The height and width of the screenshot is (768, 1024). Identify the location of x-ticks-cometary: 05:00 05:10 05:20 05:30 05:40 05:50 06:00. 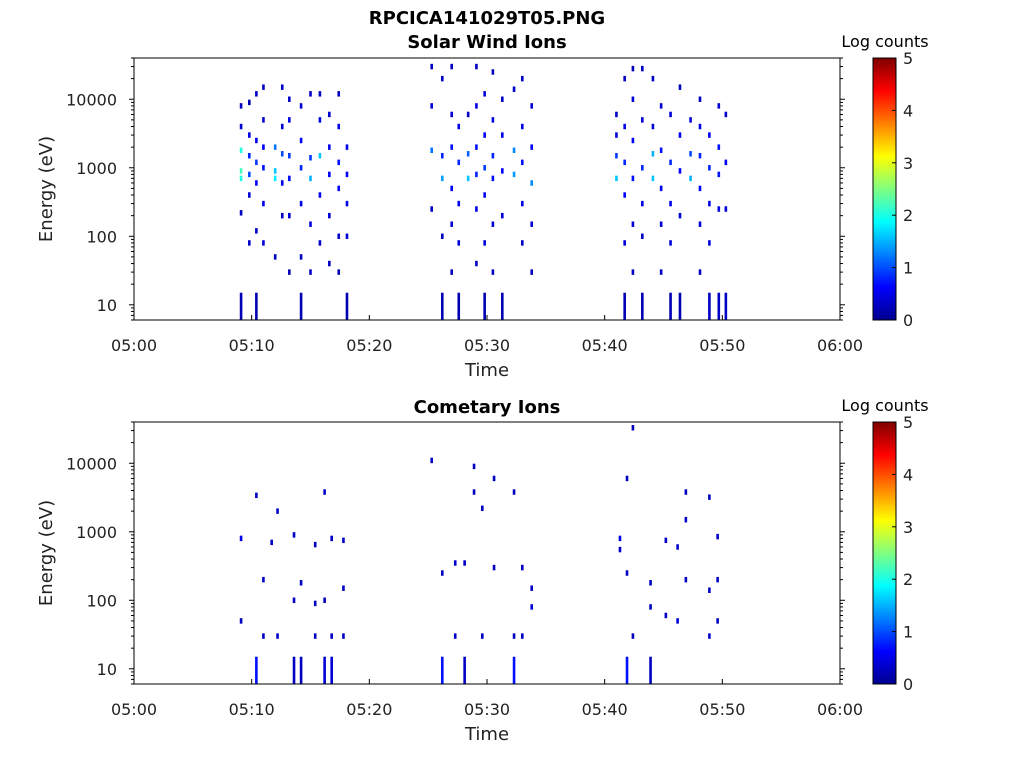
(487, 699).